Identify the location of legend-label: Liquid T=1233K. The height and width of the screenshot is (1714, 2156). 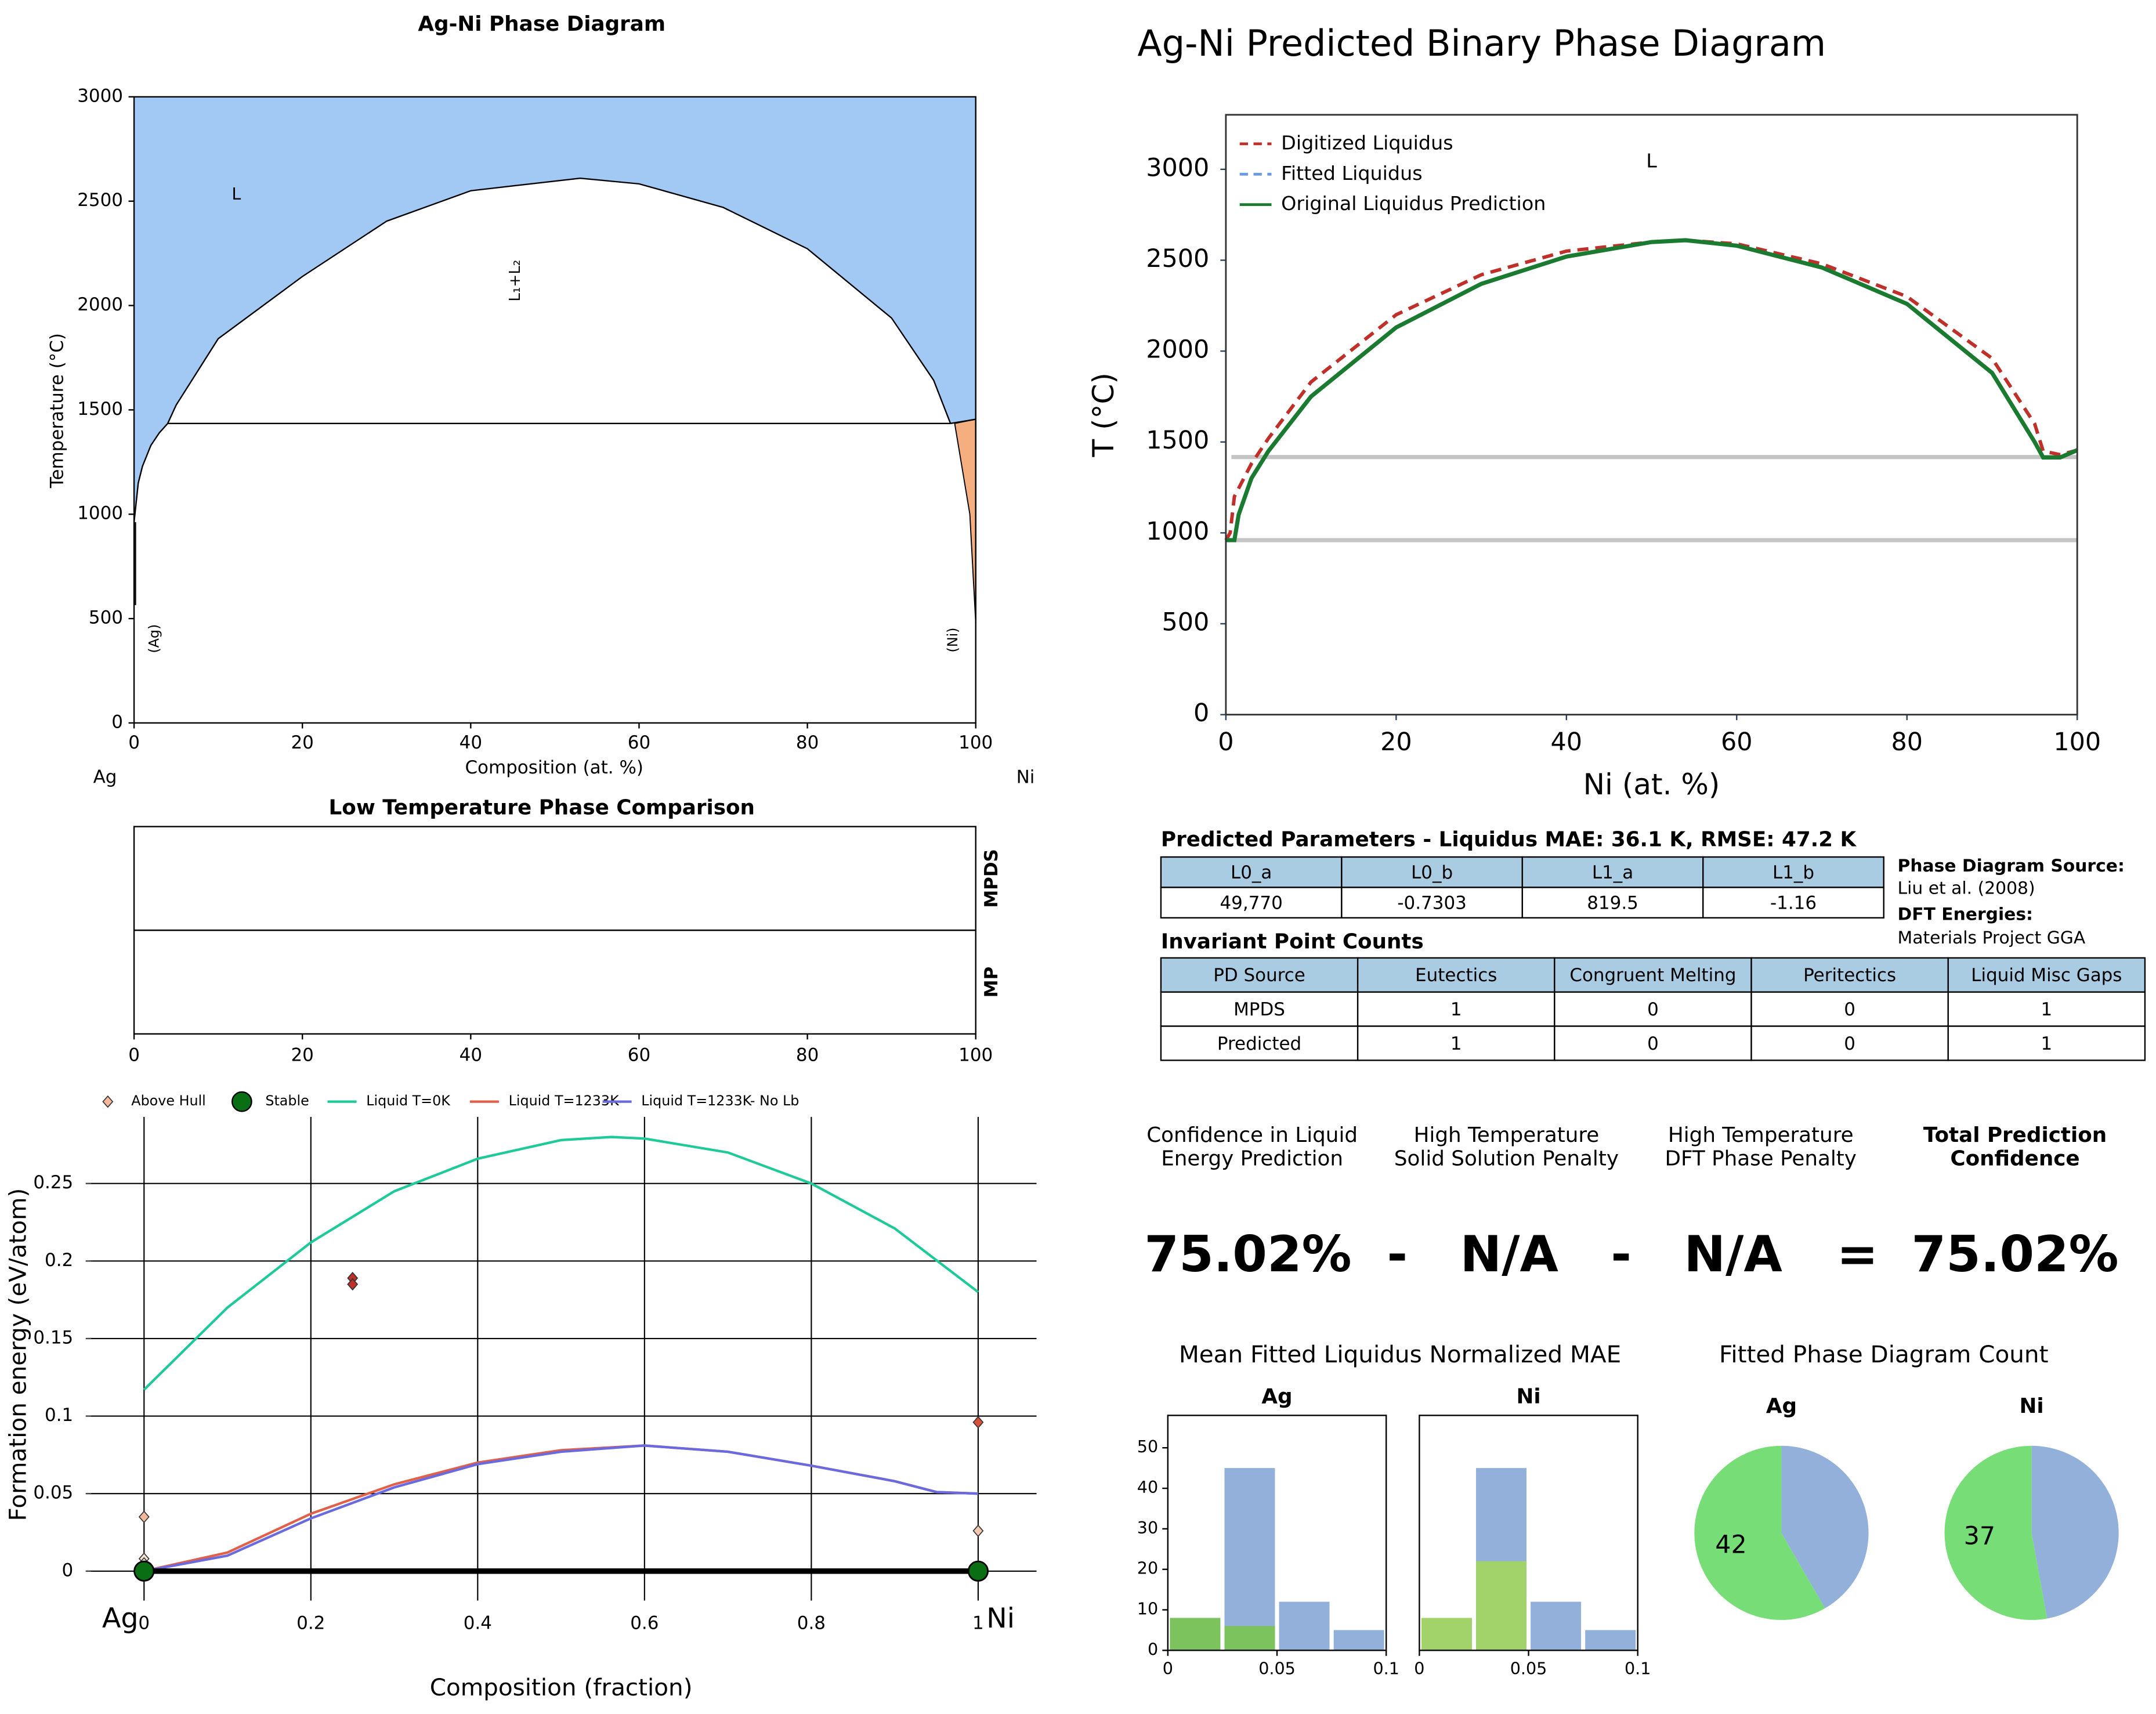
(564, 1101).